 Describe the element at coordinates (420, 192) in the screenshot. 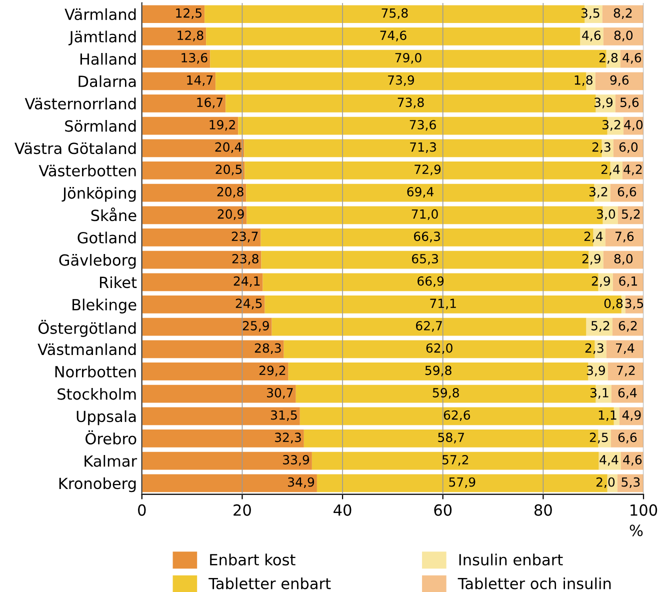

I see `data-label: 69,4` at that location.